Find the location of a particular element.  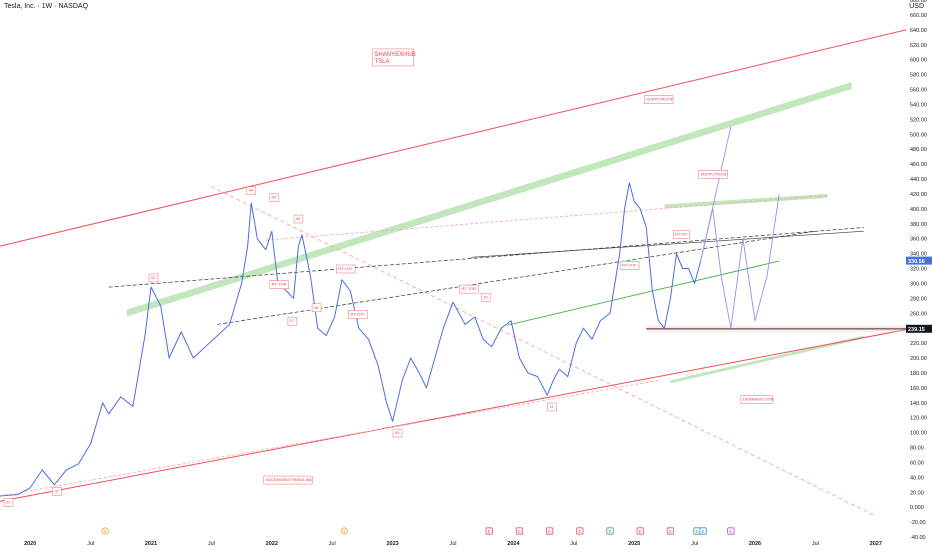

projection-alt-path is located at coordinates (716, 194).